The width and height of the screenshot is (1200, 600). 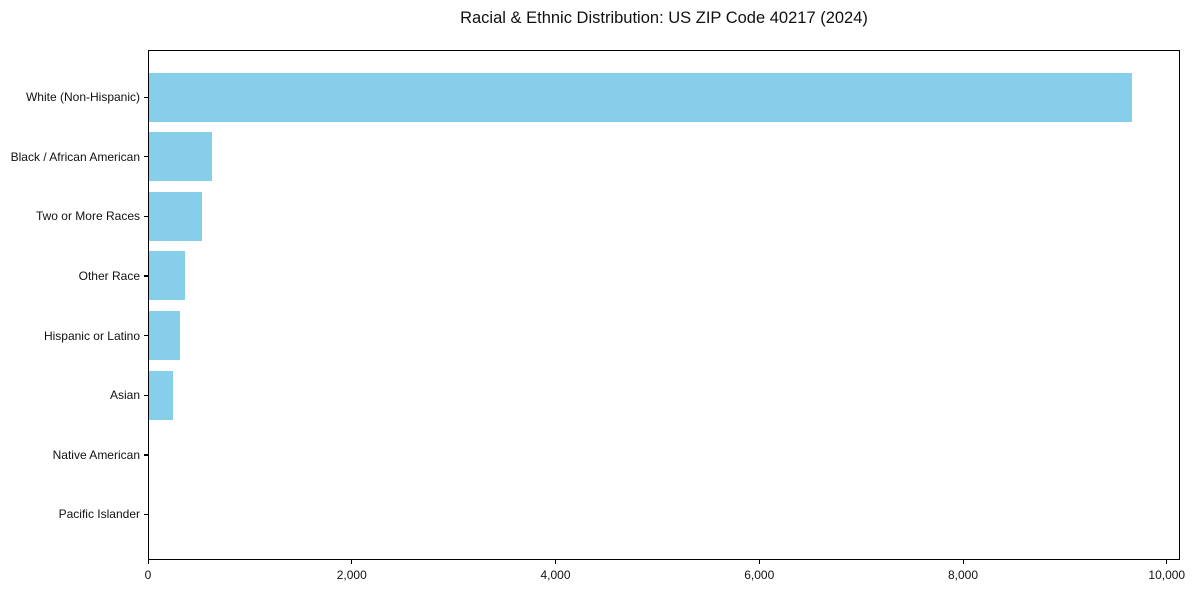 I want to click on x-tick-label: 4,000, so click(x=555, y=575).